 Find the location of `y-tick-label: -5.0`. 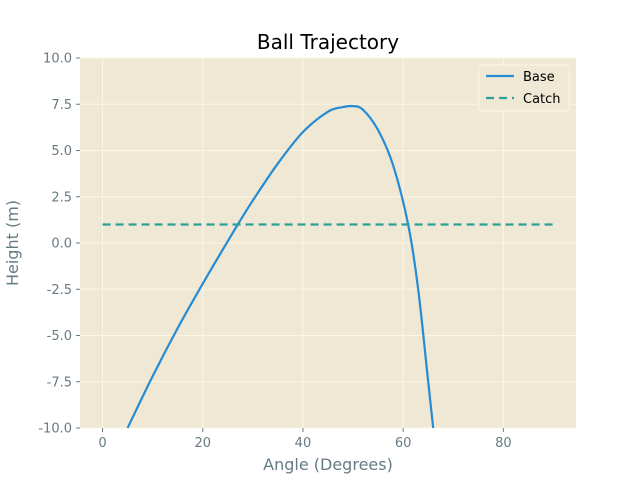

y-tick-label: -5.0 is located at coordinates (59, 336).